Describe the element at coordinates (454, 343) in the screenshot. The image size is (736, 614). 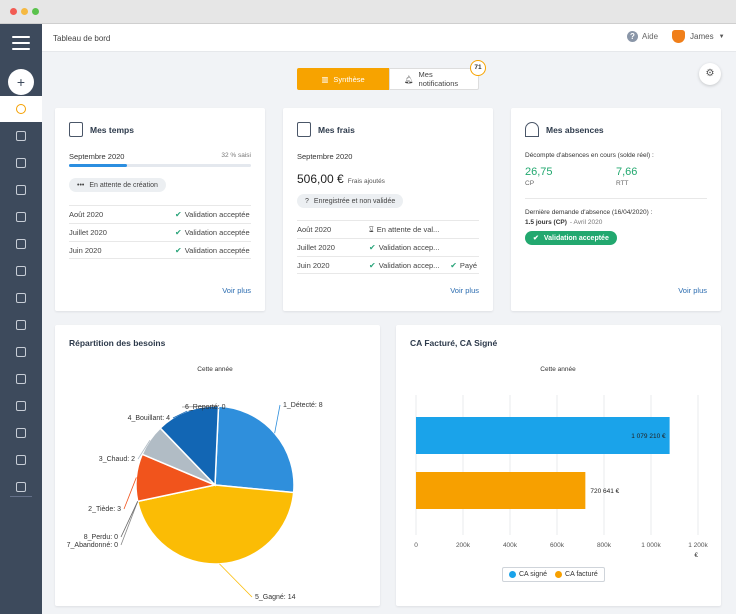
I see `bar-chart-title: CA Facturé, CA Signé` at that location.